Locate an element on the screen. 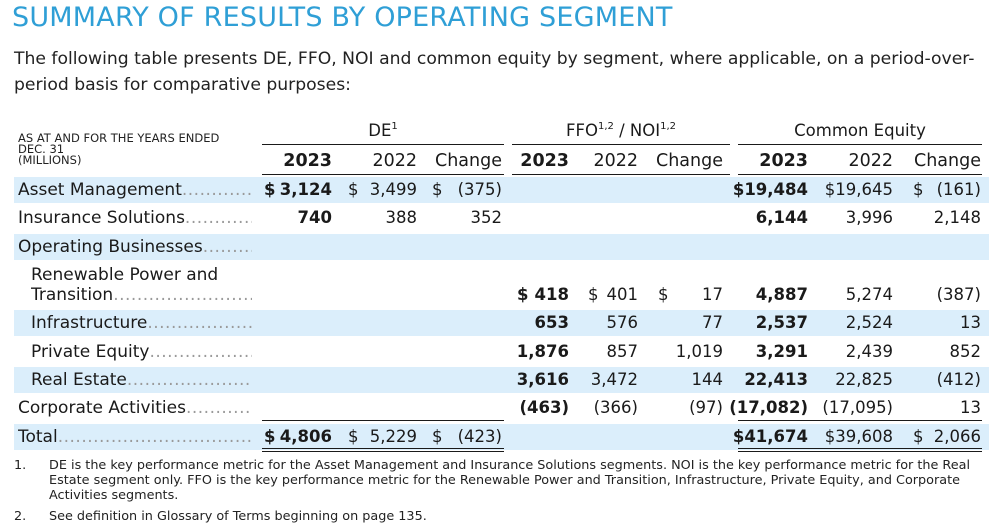 The height and width of the screenshot is (532, 1000). row-header-caption: AS AT AND FOR THE YEARS ENDED is located at coordinates (119, 138).